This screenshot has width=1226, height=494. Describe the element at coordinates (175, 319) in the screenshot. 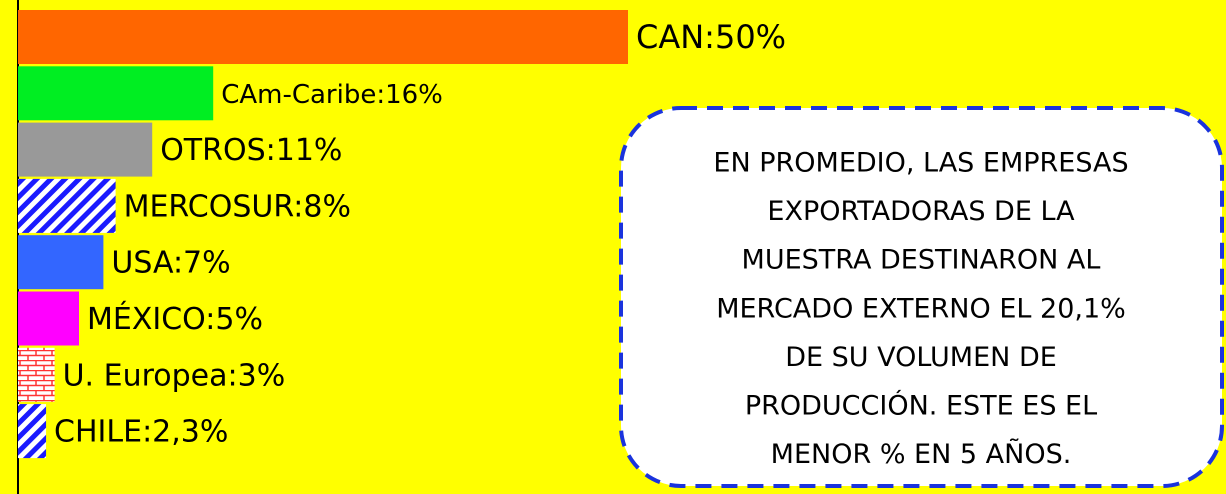

I see `value-label: MÉXICO:5%` at that location.